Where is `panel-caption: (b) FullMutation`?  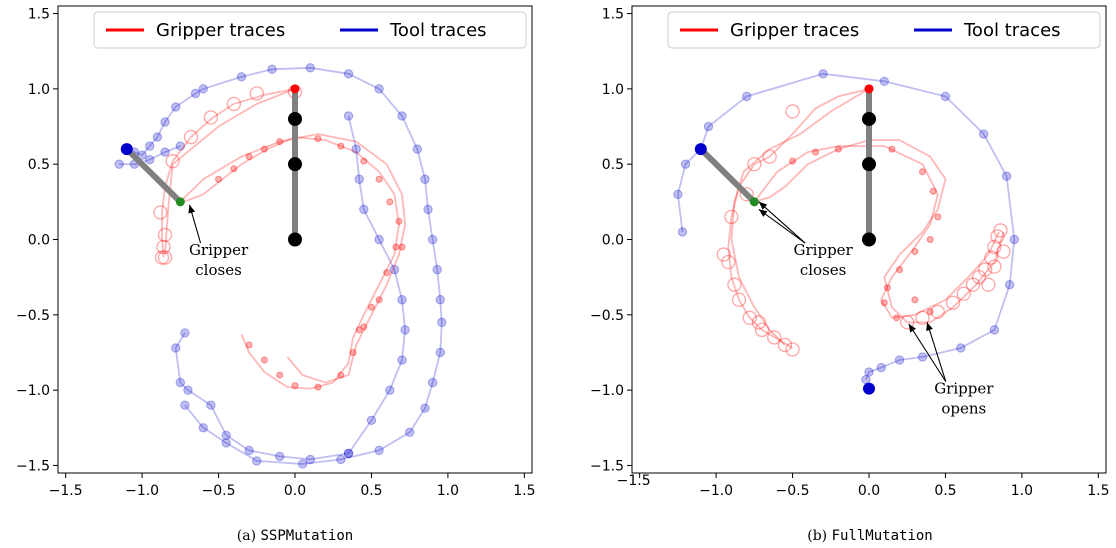 panel-caption: (b) FullMutation is located at coordinates (870, 536).